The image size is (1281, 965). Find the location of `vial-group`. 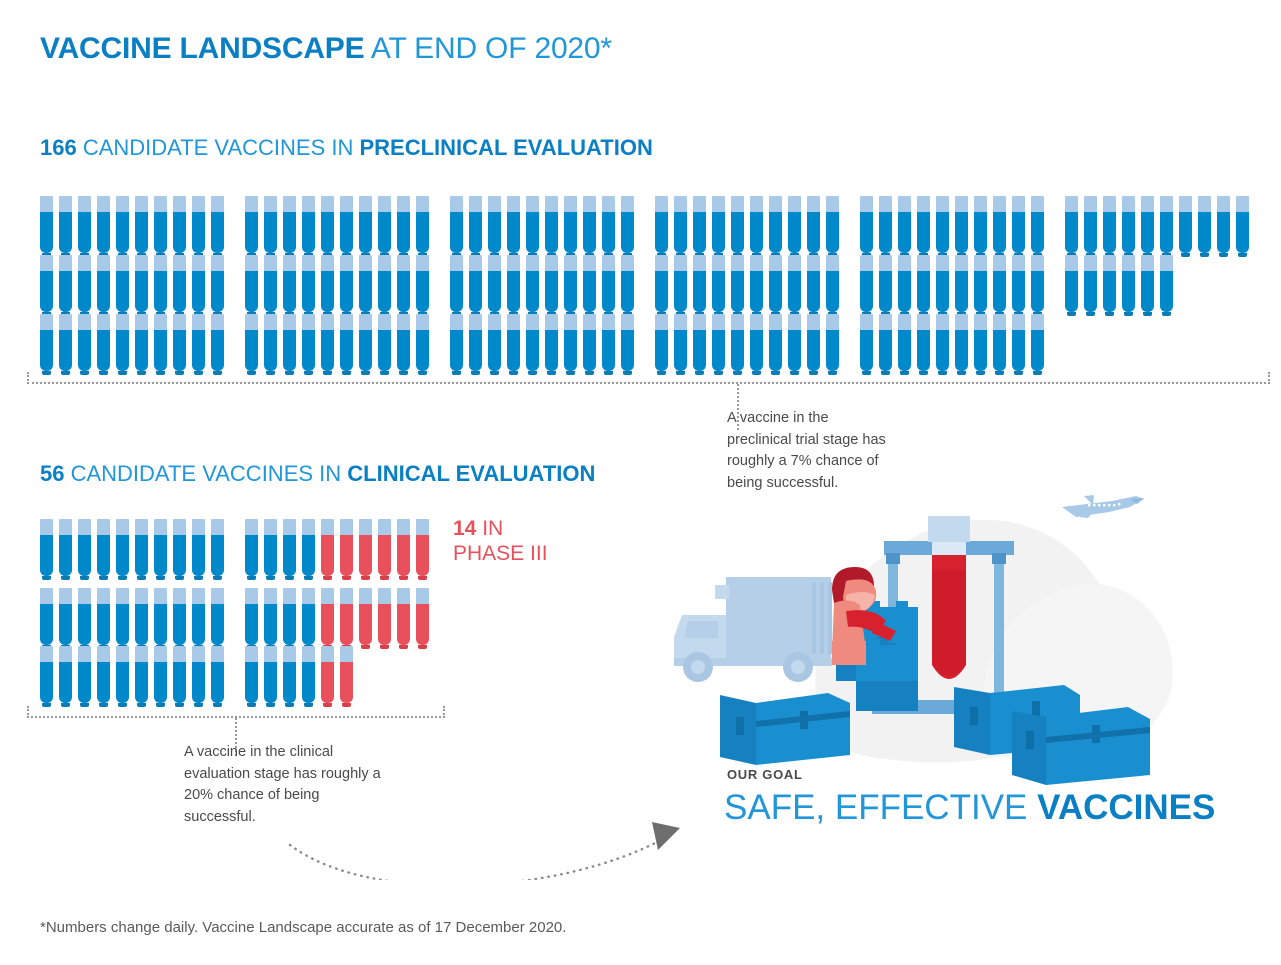

vial-group is located at coordinates (135, 344).